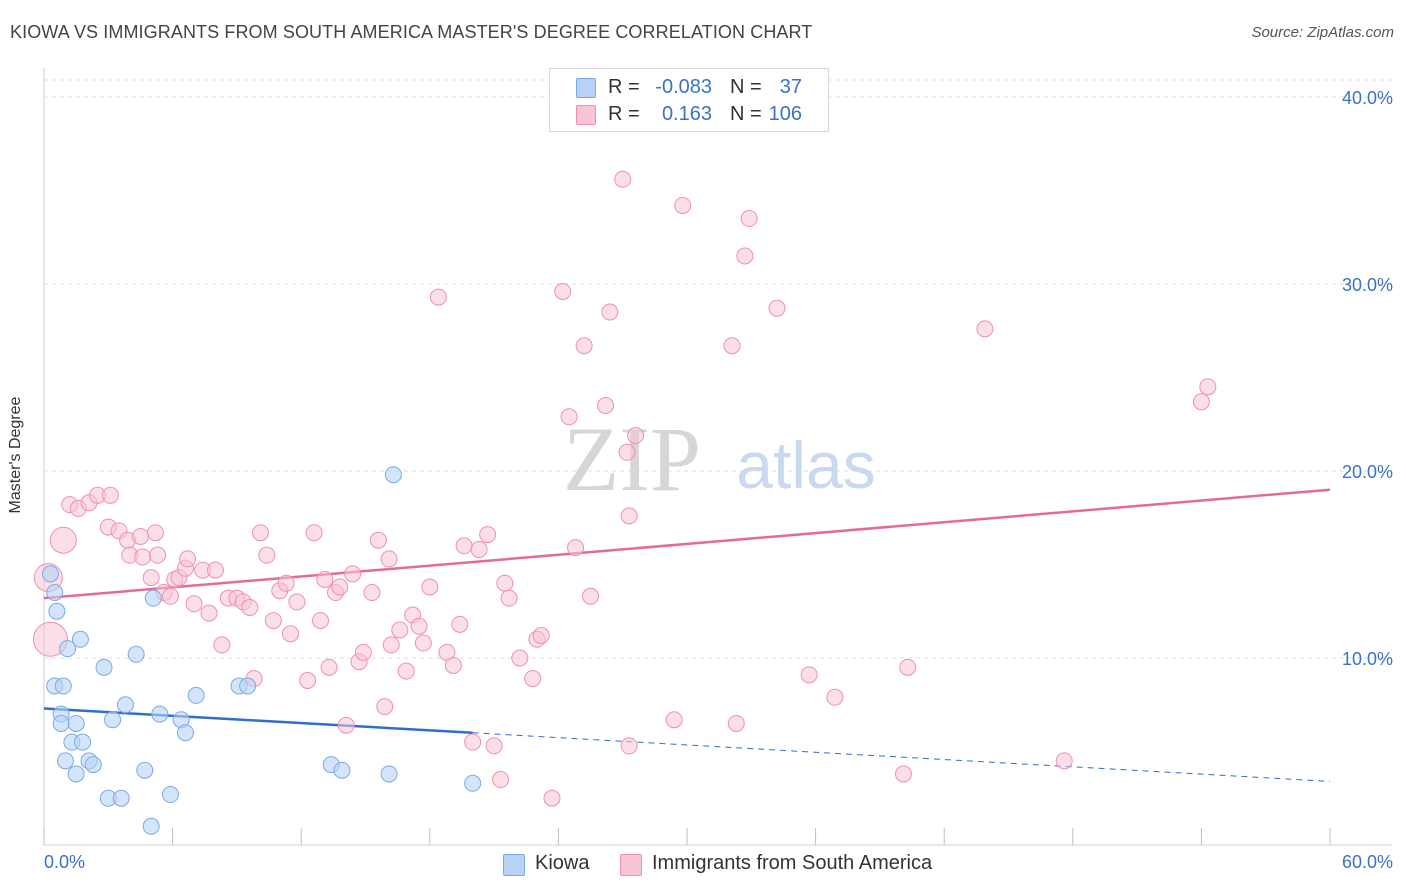  Describe the element at coordinates (1367, 472) in the screenshot. I see `y-tick-label: 20.0%` at that location.